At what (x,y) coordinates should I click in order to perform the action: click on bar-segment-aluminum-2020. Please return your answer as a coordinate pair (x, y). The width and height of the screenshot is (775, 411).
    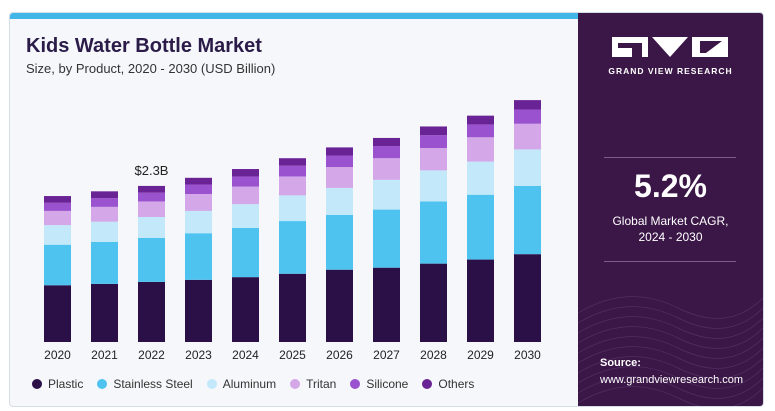
    Looking at the image, I should click on (57, 235).